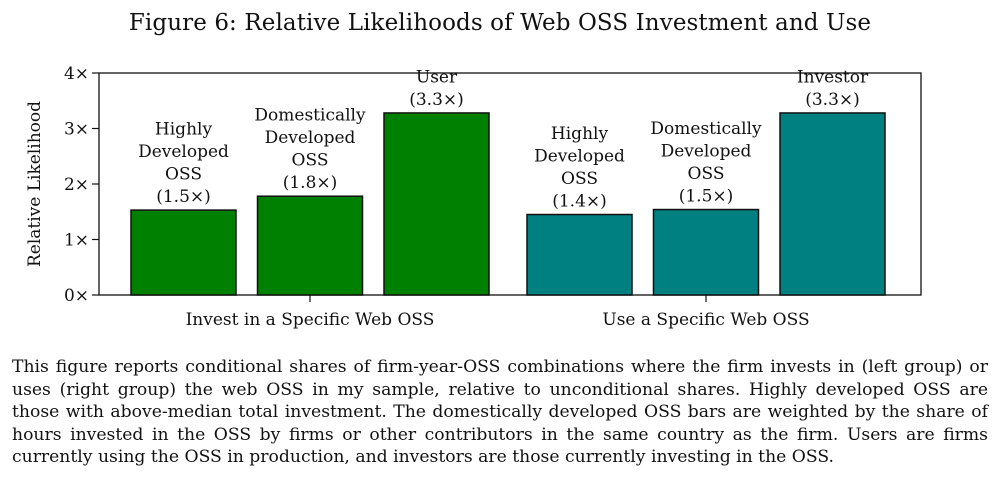 This screenshot has height=490, width=1000. I want to click on y-axis: 0× 1× 2× 3× 4×, so click(81, 185).